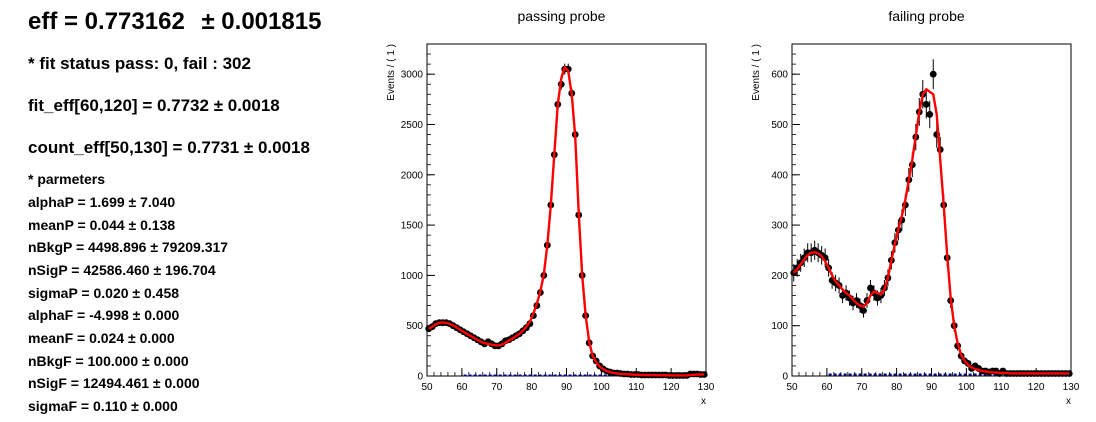 The image size is (1096, 422). I want to click on y-tick-label: 2500, so click(412, 125).